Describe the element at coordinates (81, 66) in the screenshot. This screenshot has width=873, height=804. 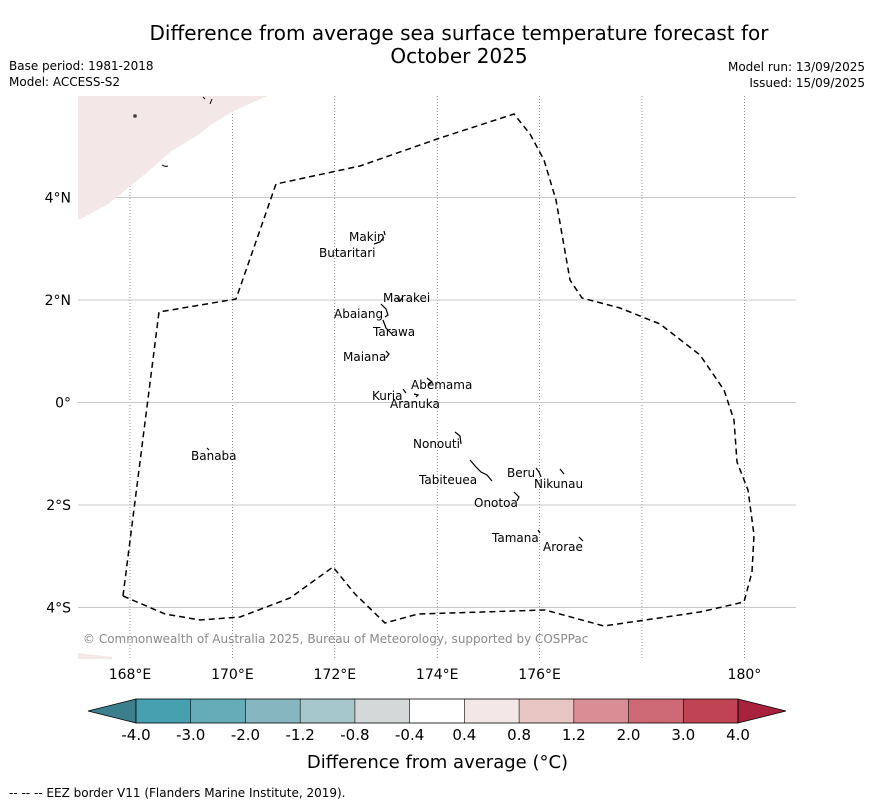
I see `base-period: Base period: 1981-2018` at that location.